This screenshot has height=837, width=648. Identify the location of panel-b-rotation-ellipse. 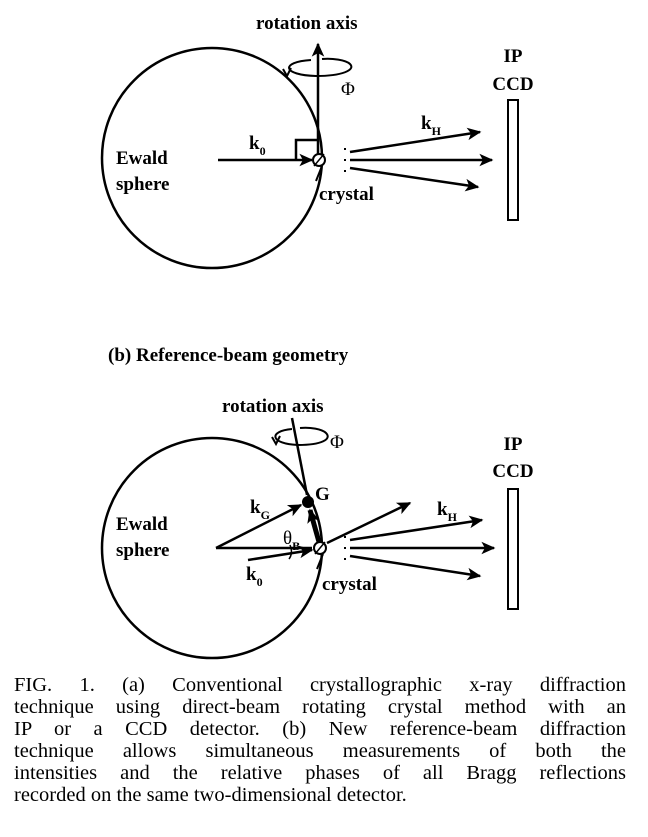
(301, 436).